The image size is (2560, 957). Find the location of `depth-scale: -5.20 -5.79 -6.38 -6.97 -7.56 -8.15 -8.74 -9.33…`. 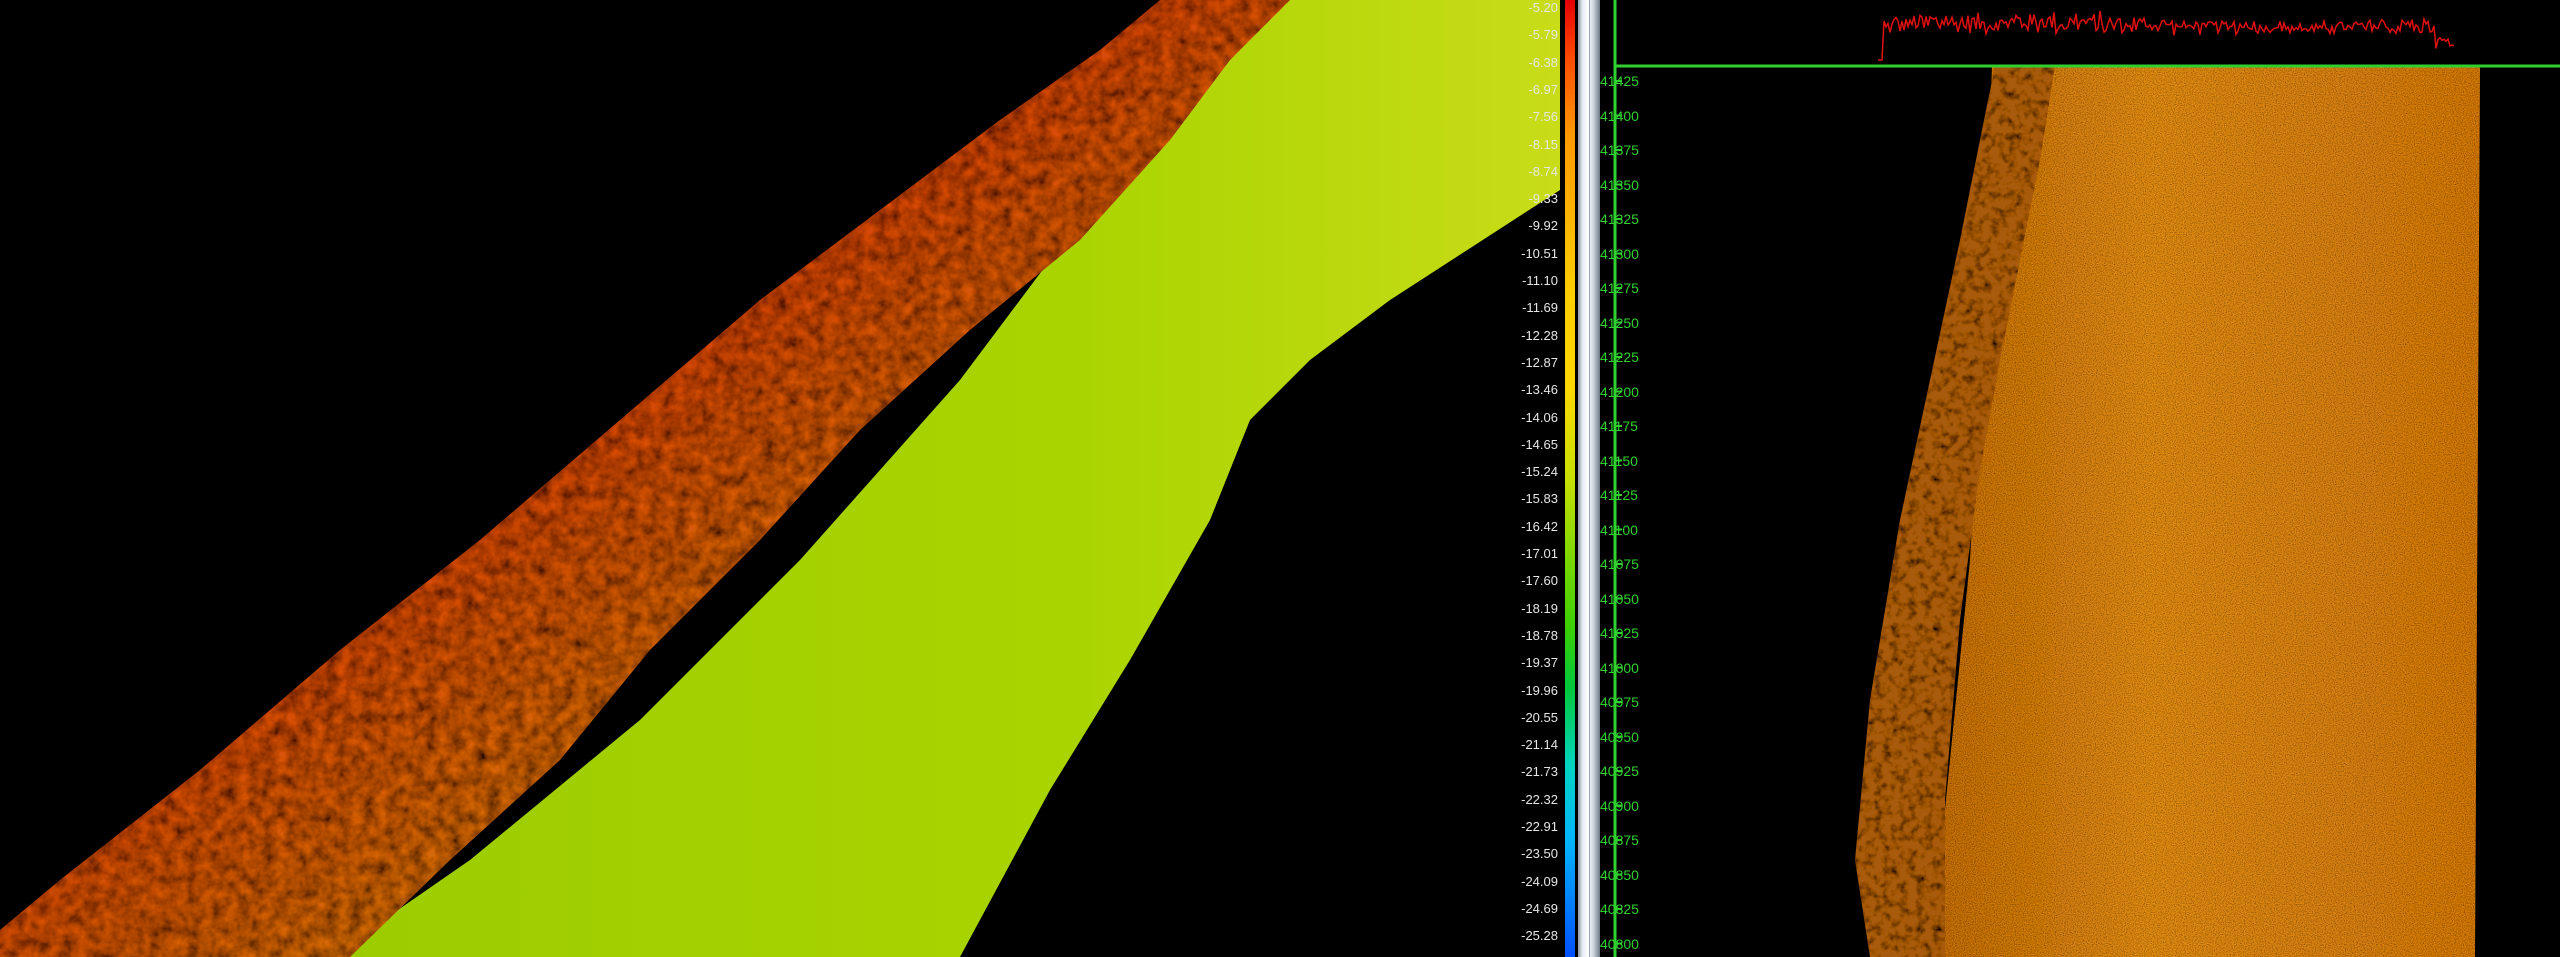

depth-scale: -5.20 -5.79 -6.38 -6.97 -7.56 -8.15 -8.74 -9.33… is located at coordinates (1529, 478).